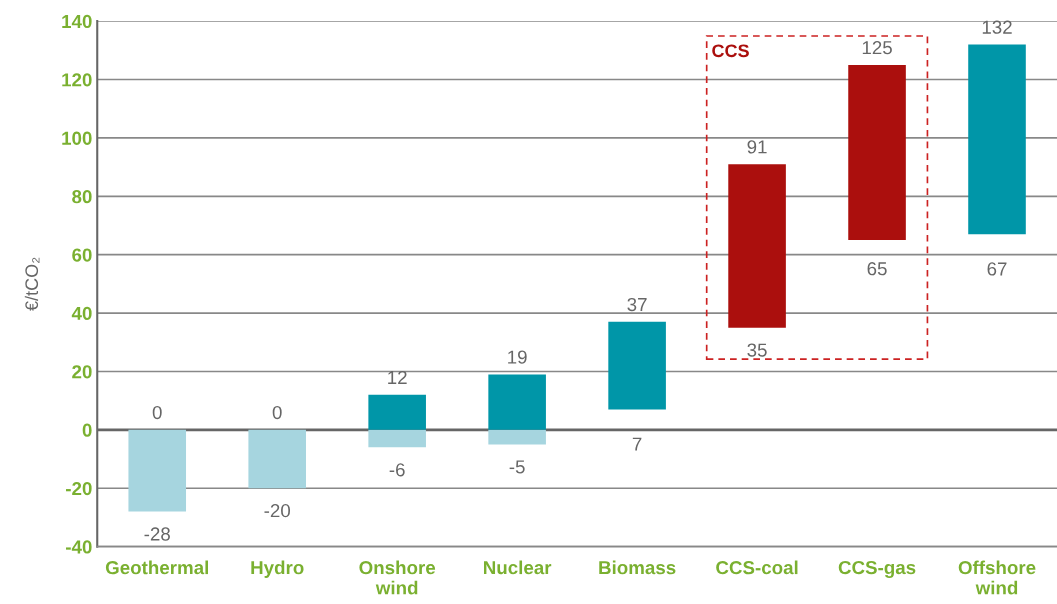 The width and height of the screenshot is (1057, 604). What do you see at coordinates (637, 304) in the screenshot?
I see `annotation: 37` at bounding box center [637, 304].